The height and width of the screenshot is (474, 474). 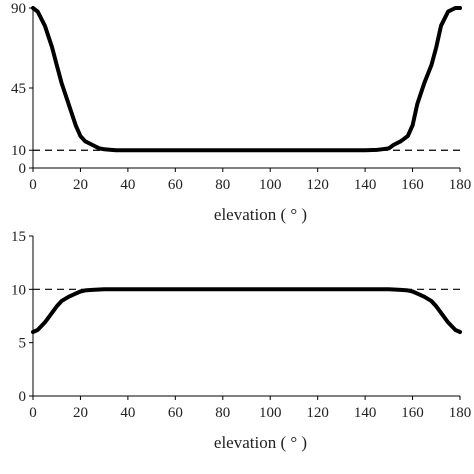 I want to click on y-tick-label: 5, so click(x=23, y=344).